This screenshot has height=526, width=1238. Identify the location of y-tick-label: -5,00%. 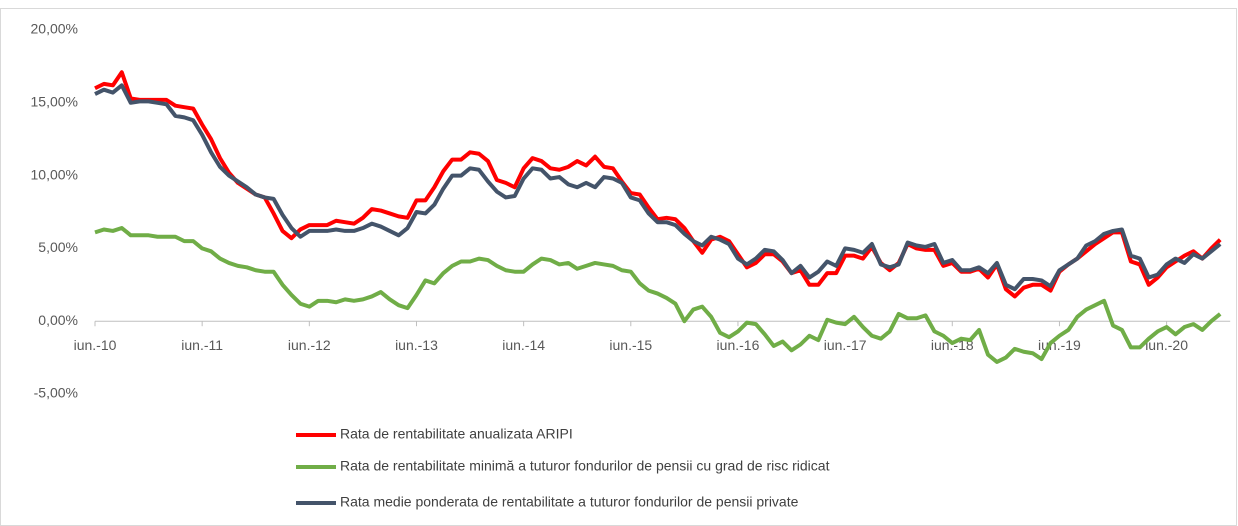
(56, 393).